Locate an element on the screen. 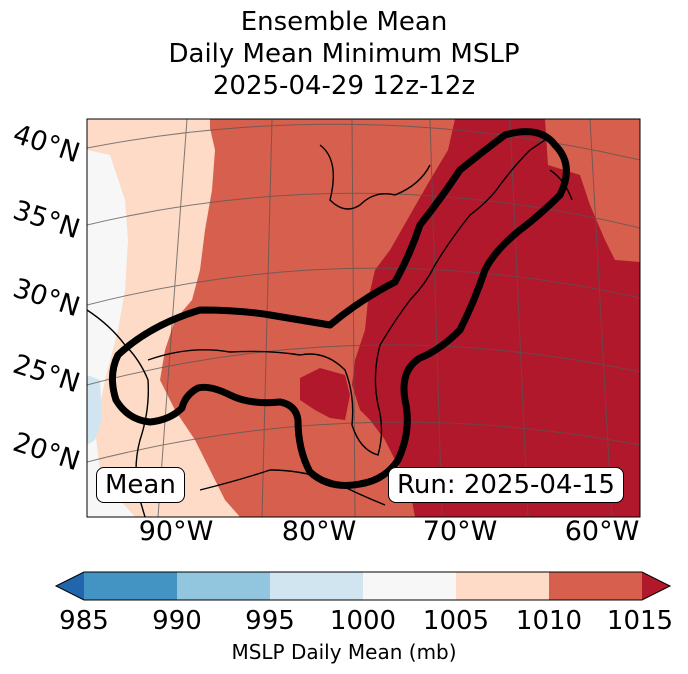 Image resolution: width=688 pixels, height=674 pixels. title-line-3: 2025-04-29 12z-12z is located at coordinates (344, 86).